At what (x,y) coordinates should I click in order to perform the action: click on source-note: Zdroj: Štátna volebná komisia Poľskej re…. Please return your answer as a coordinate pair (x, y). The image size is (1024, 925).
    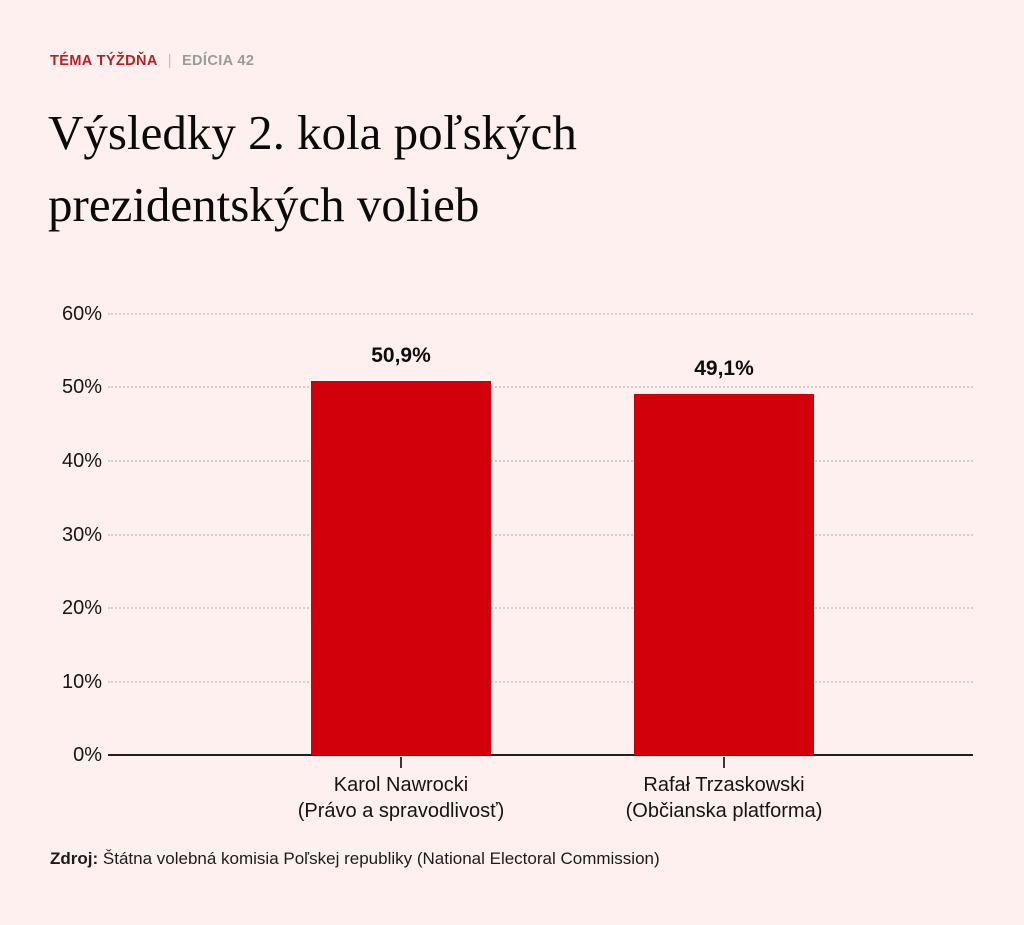
    Looking at the image, I should click on (355, 859).